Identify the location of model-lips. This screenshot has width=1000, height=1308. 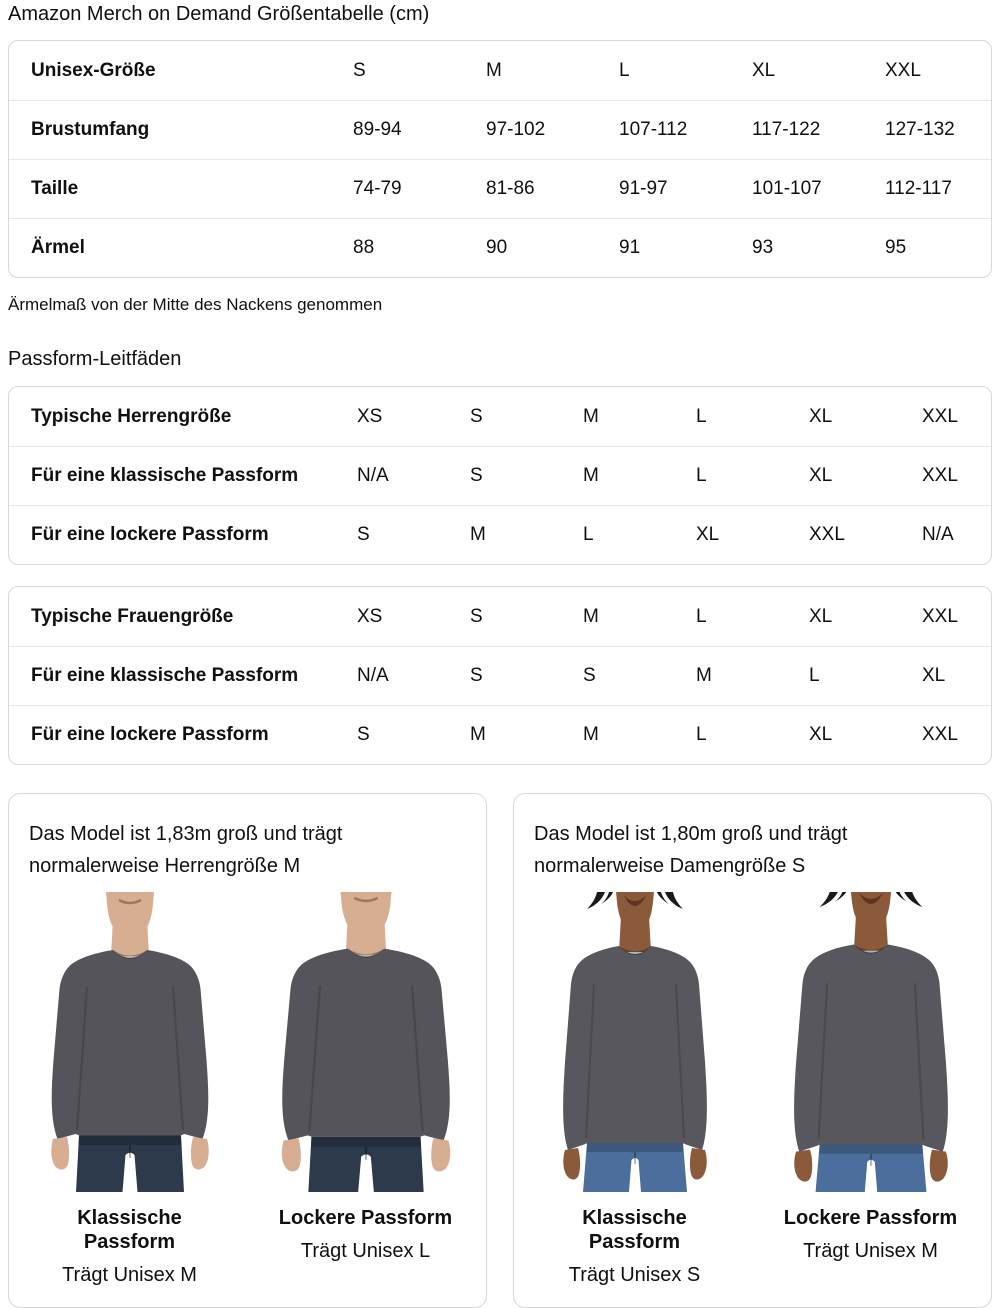
(634, 900).